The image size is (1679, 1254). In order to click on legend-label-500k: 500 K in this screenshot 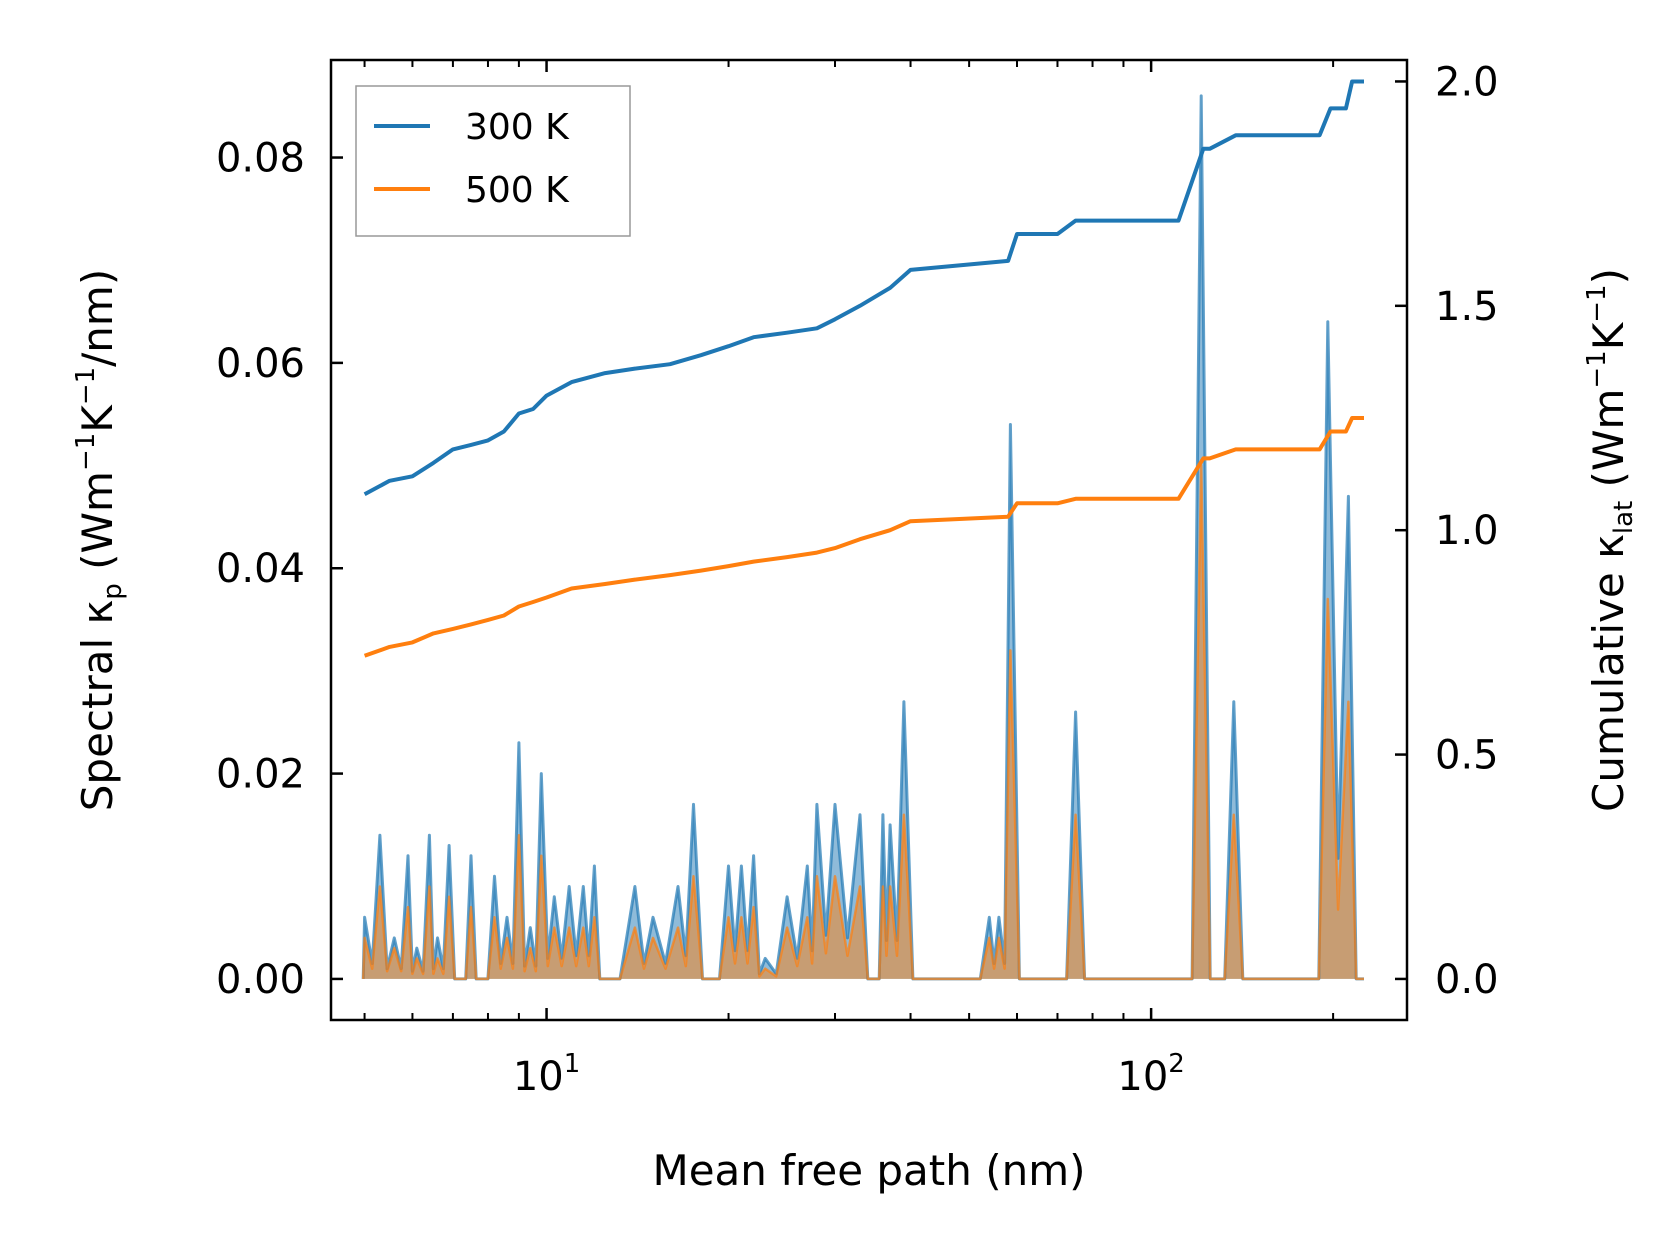, I will do `click(517, 190)`.